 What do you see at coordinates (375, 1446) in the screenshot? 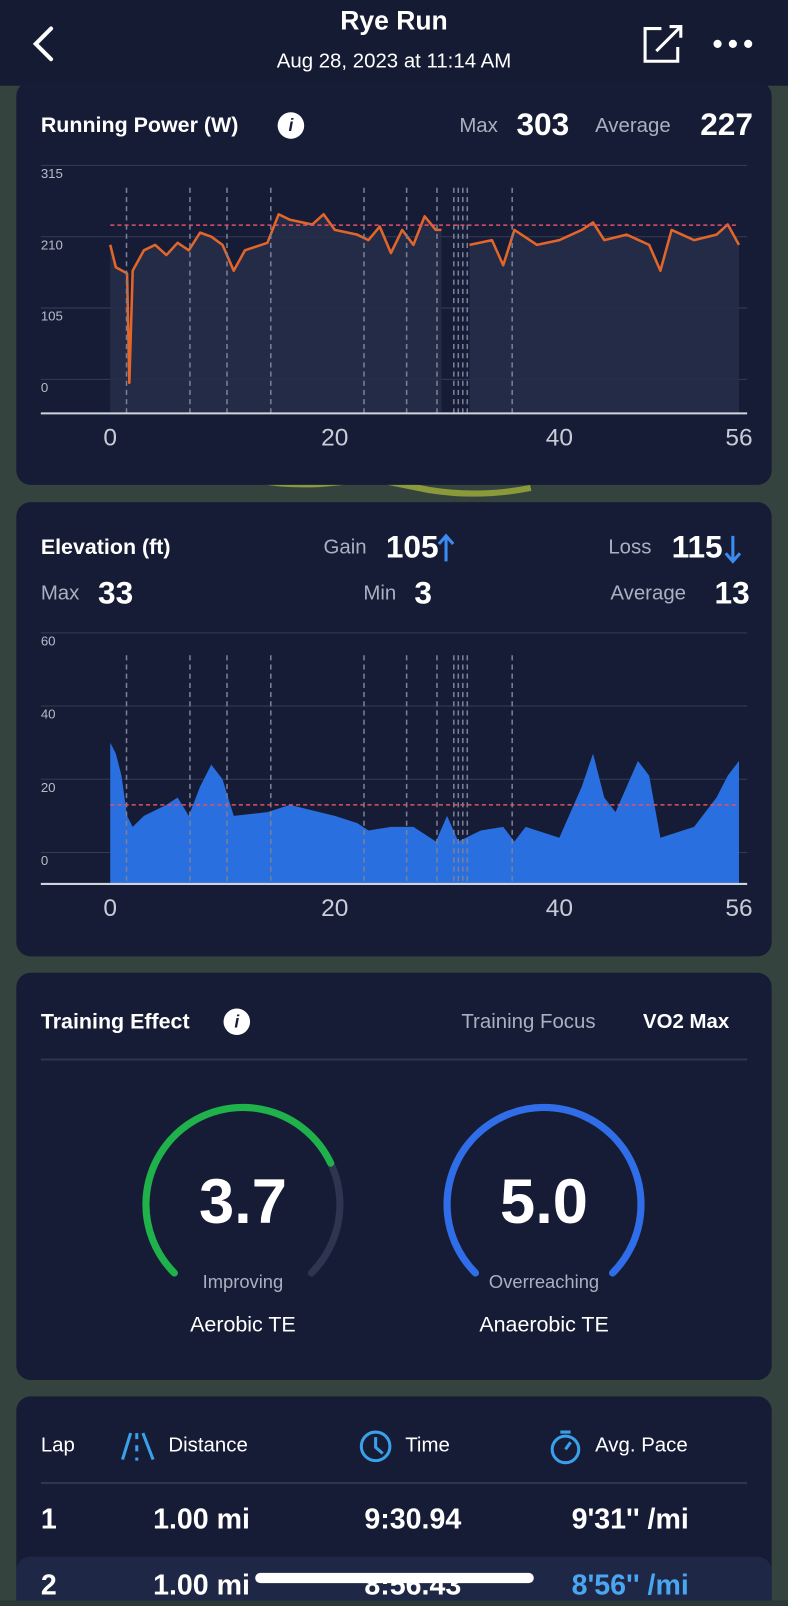
I see `time-icon` at bounding box center [375, 1446].